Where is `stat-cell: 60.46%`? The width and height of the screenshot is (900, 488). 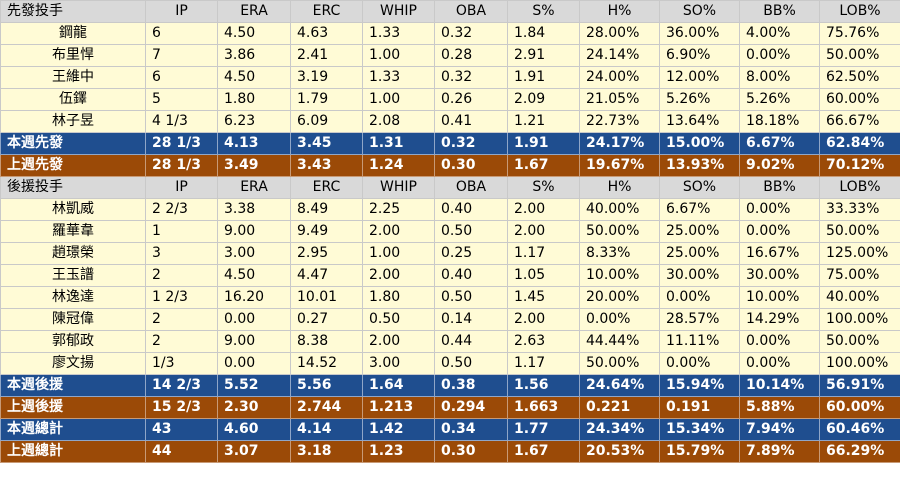 stat-cell: 60.46% is located at coordinates (859, 429).